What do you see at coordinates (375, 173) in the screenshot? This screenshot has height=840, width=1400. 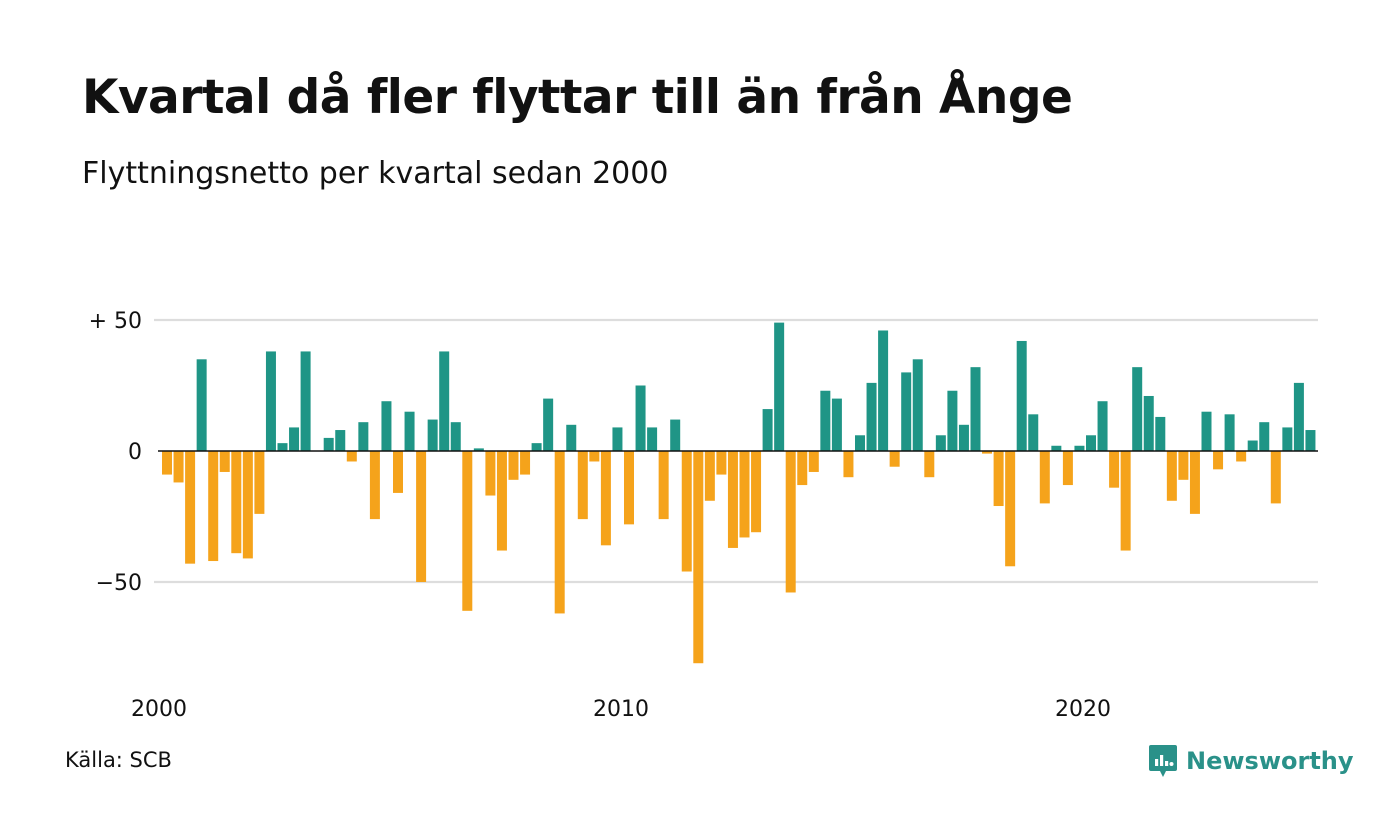 I see `chart-subtitle: Flyttningsnetto per kvartal sedan 2000` at bounding box center [375, 173].